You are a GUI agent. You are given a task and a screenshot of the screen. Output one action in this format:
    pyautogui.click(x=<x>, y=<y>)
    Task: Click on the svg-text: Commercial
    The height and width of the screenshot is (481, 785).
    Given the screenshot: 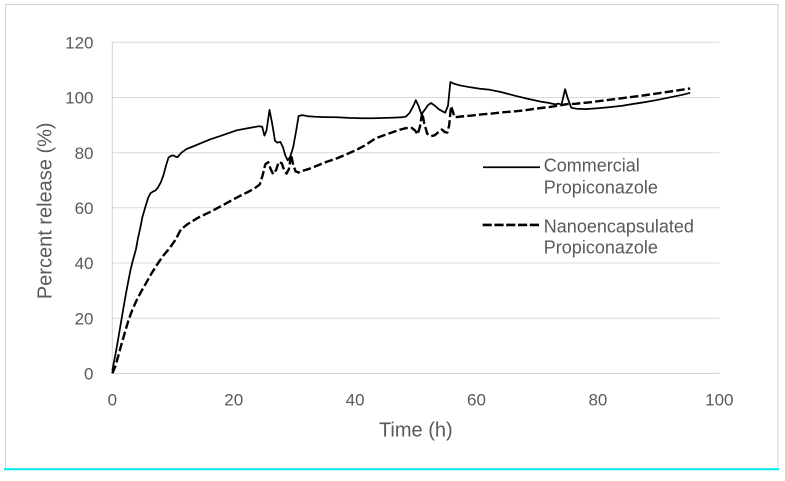 What is the action you would take?
    pyautogui.click(x=592, y=165)
    